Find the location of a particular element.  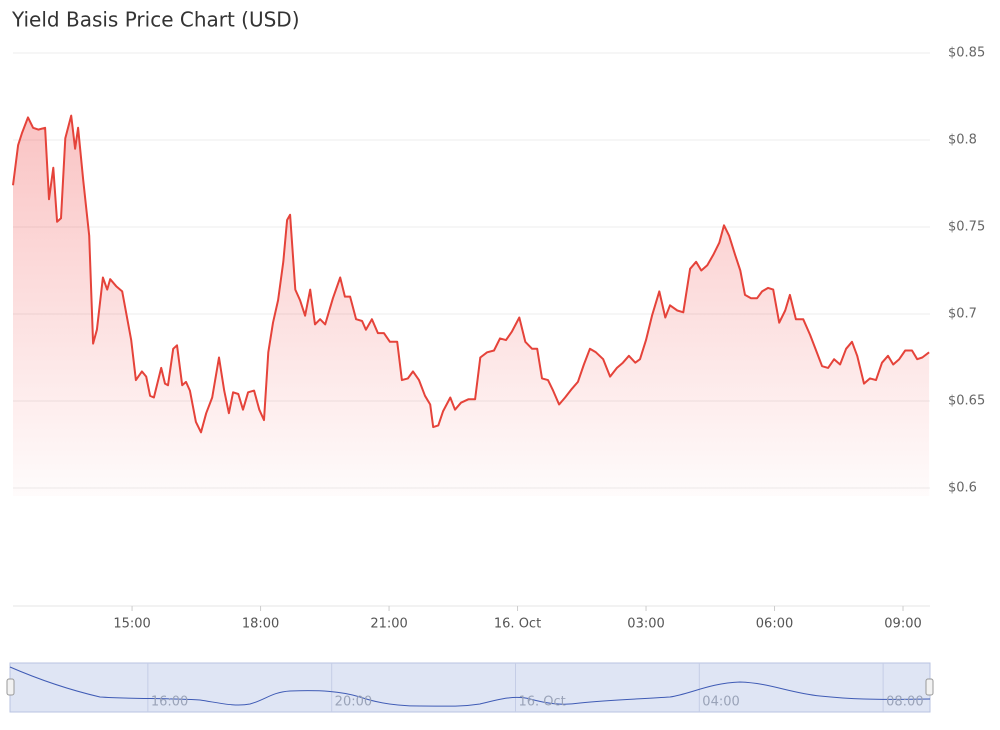

navigator-tick-label: 20:00 is located at coordinates (353, 702).